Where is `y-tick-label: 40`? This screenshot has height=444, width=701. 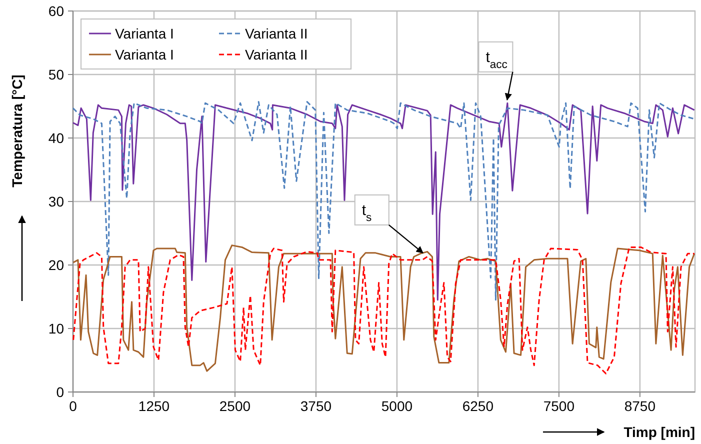
y-tick-label: 40 is located at coordinates (56, 138).